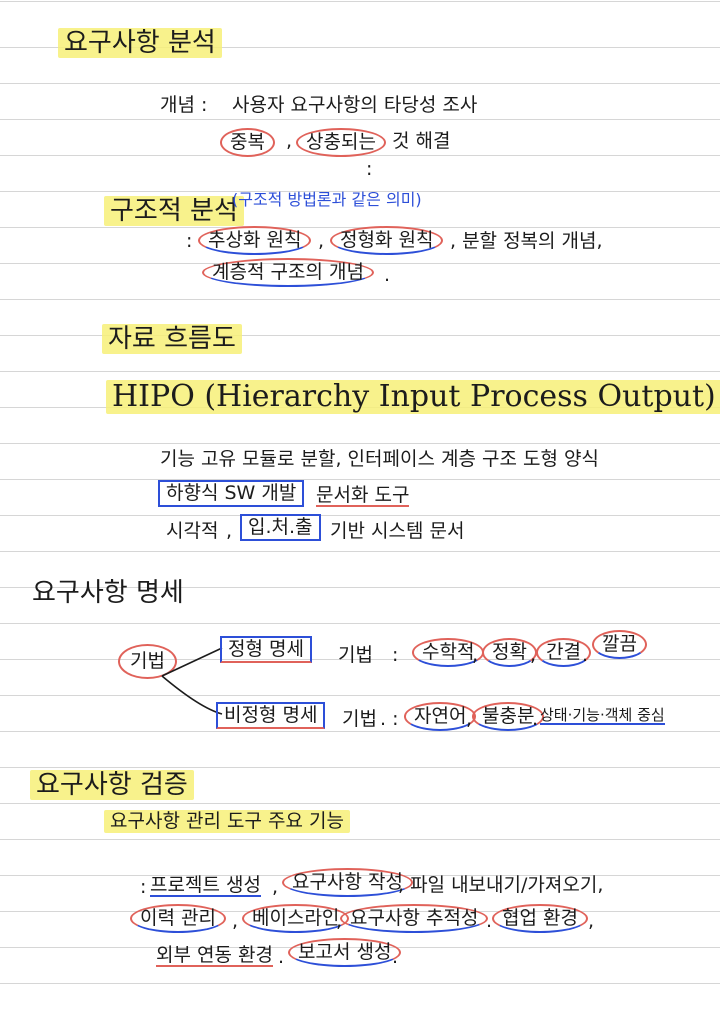  I want to click on keyword-formalization: 정형화 원칙, so click(387, 240).